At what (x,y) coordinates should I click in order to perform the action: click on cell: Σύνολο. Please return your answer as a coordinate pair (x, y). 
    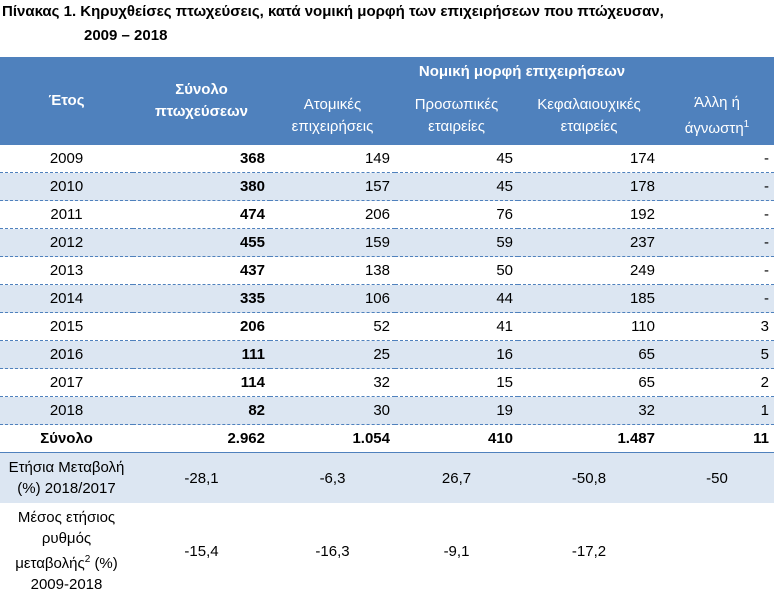
    Looking at the image, I should click on (66, 438).